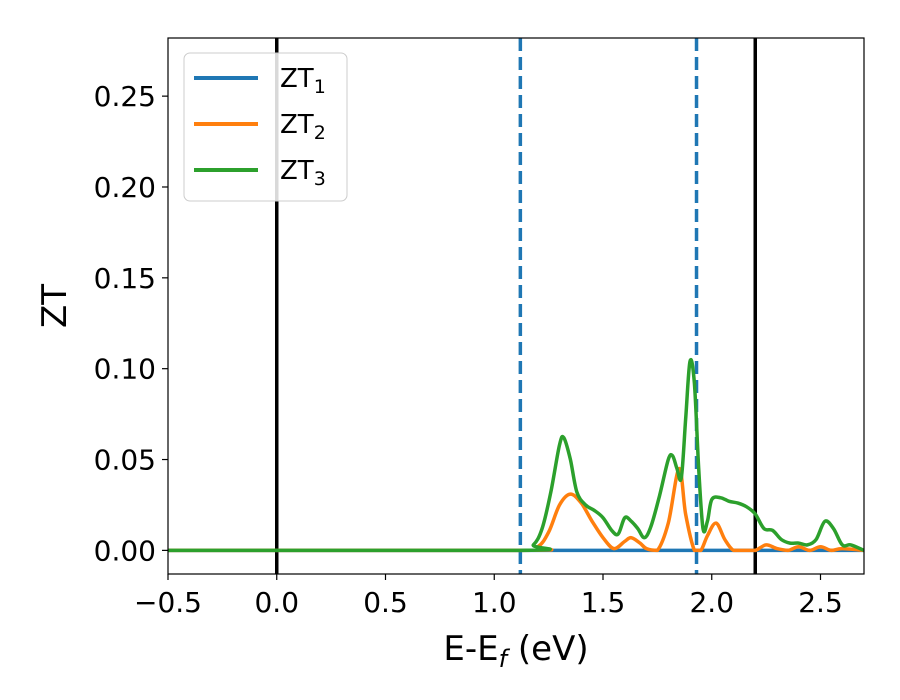  I want to click on y-axis-label: ZT, so click(55, 306).